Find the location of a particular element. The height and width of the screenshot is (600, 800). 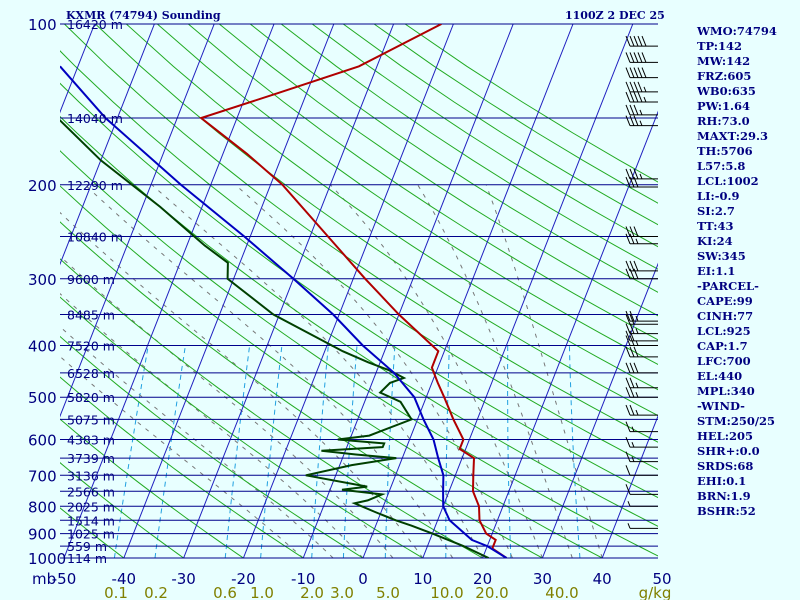

moist-adiabat is located at coordinates (495, 371).